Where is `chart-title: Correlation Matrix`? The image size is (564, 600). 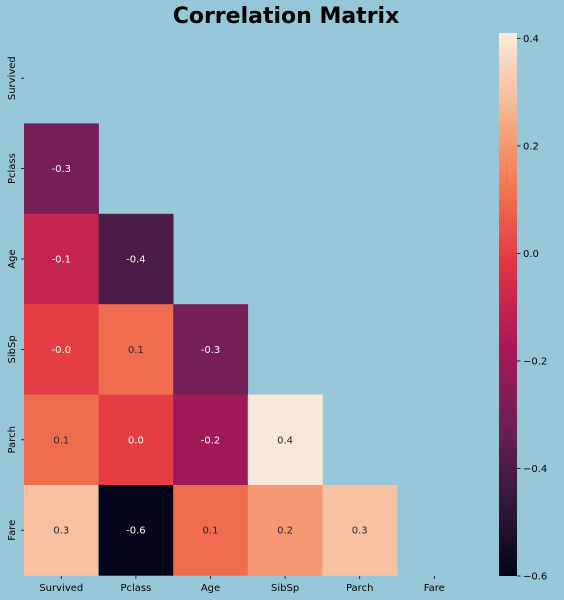
chart-title: Correlation Matrix is located at coordinates (286, 16).